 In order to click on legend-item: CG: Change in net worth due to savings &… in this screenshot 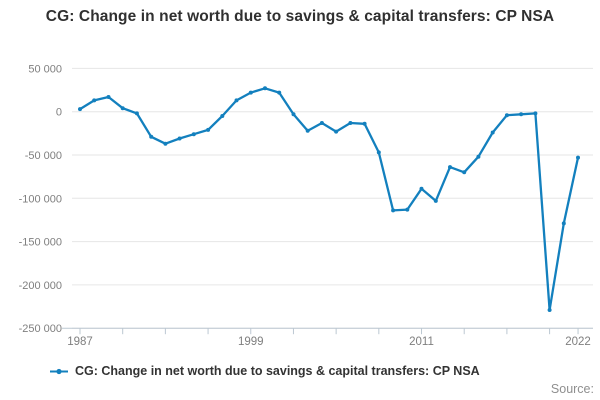, I will do `click(265, 371)`.